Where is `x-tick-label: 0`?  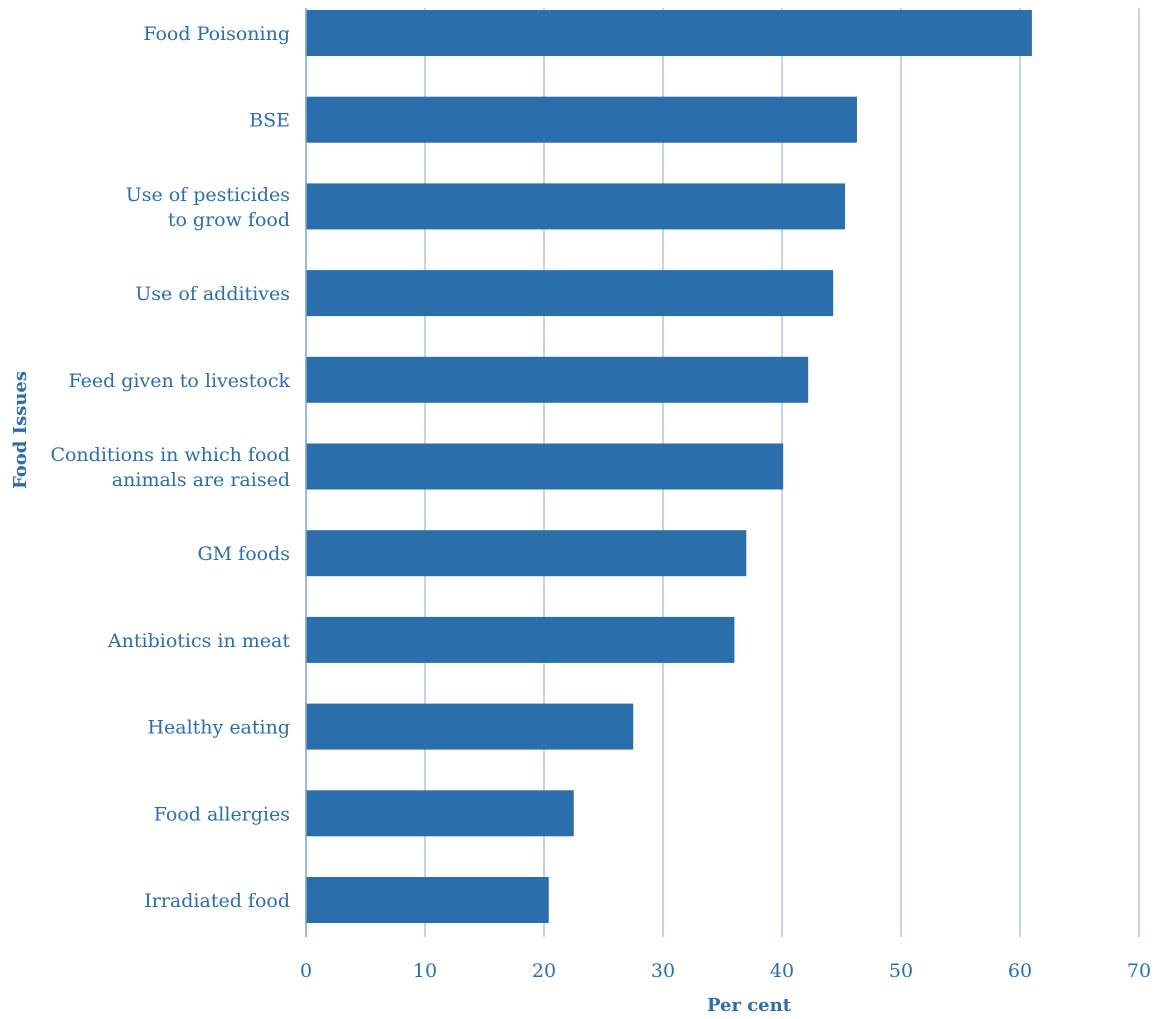
x-tick-label: 0 is located at coordinates (306, 971).